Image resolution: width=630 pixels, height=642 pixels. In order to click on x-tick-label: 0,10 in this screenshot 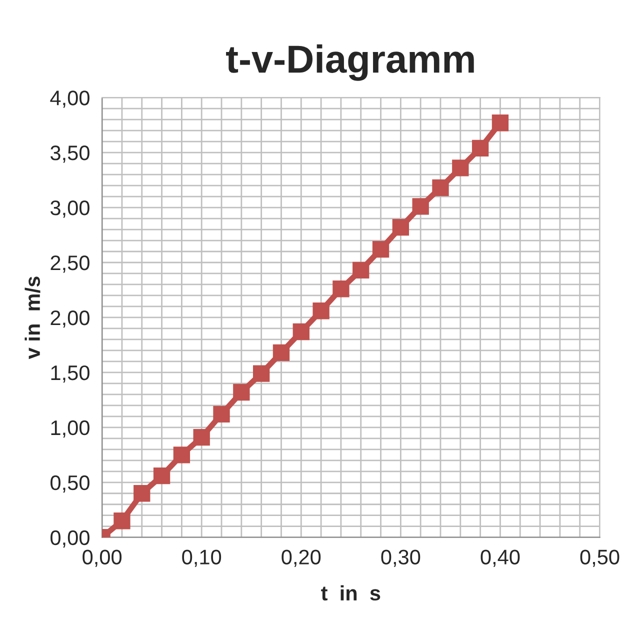, I will do `click(202, 558)`.